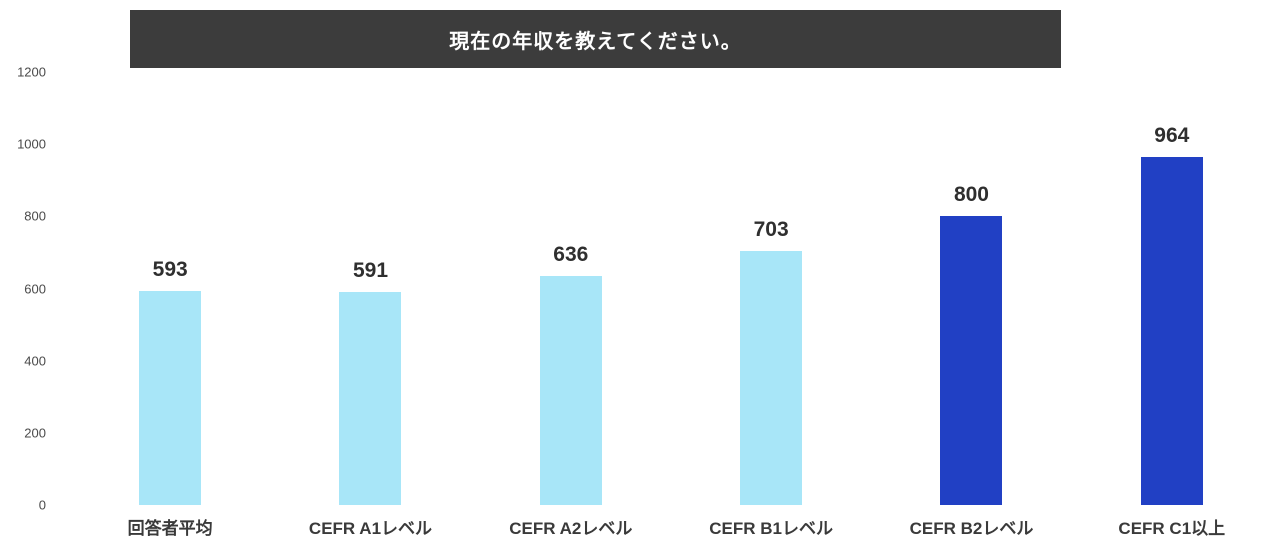 The height and width of the screenshot is (551, 1280). What do you see at coordinates (771, 528) in the screenshot?
I see `category-label: CEFR B1レベル` at bounding box center [771, 528].